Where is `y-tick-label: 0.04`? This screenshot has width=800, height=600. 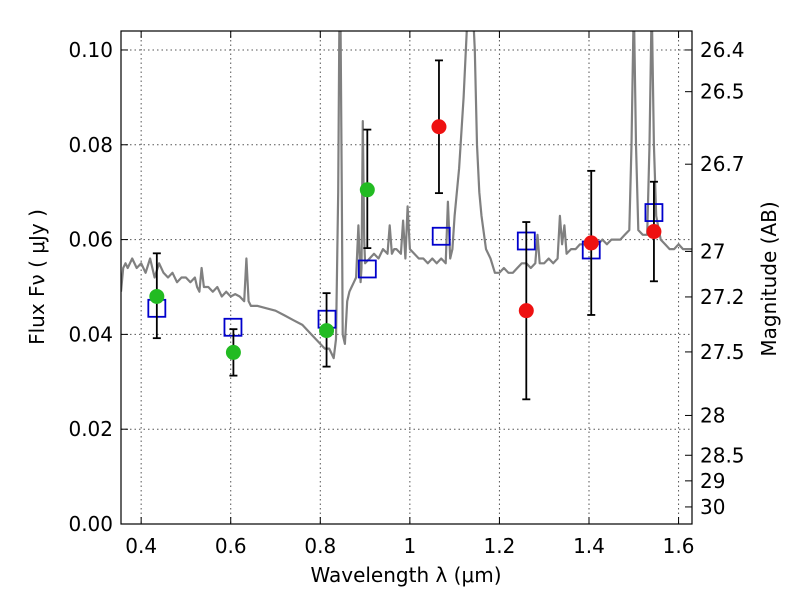 y-tick-label: 0.04 is located at coordinates (90, 334).